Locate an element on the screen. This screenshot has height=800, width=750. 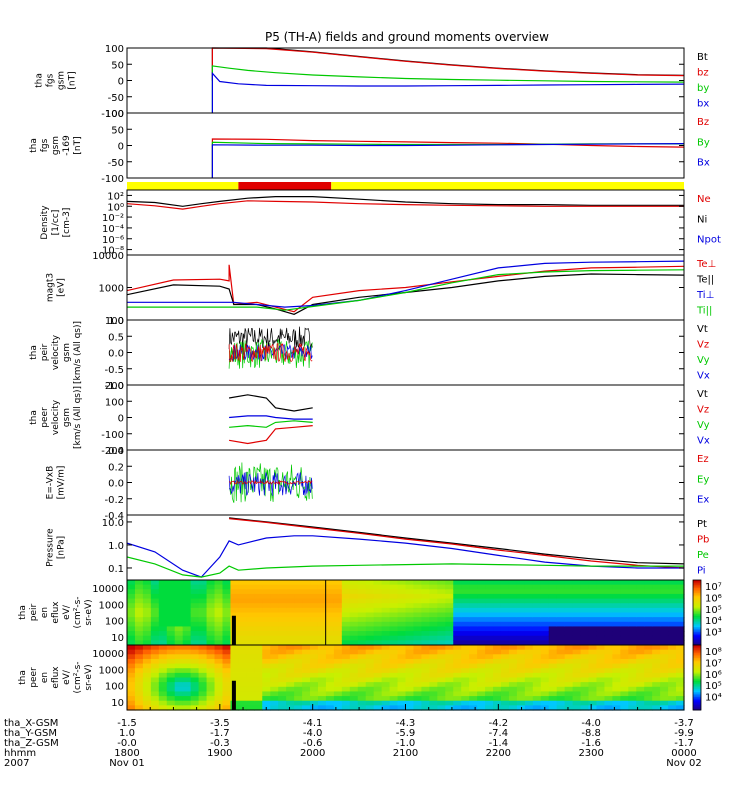
x-row-label: tha_Z-GSM is located at coordinates (31, 743).